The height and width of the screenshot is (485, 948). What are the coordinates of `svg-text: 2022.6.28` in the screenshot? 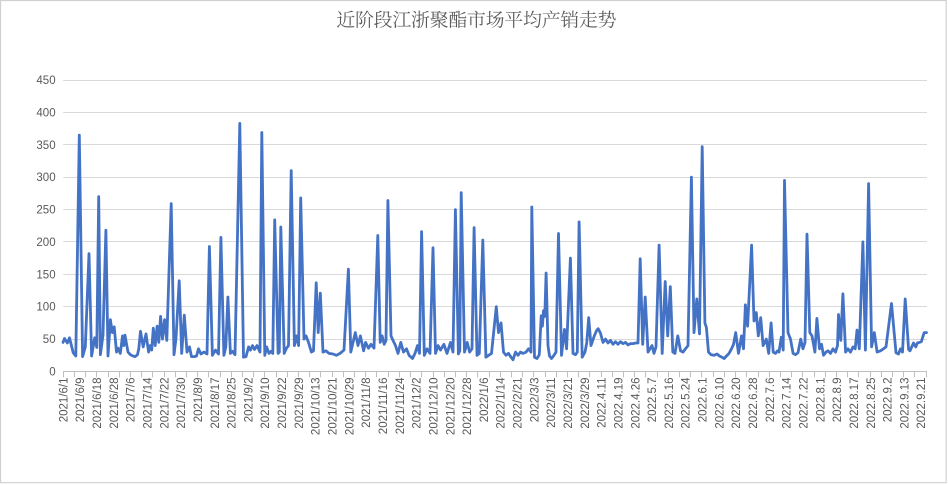 It's located at (754, 403).